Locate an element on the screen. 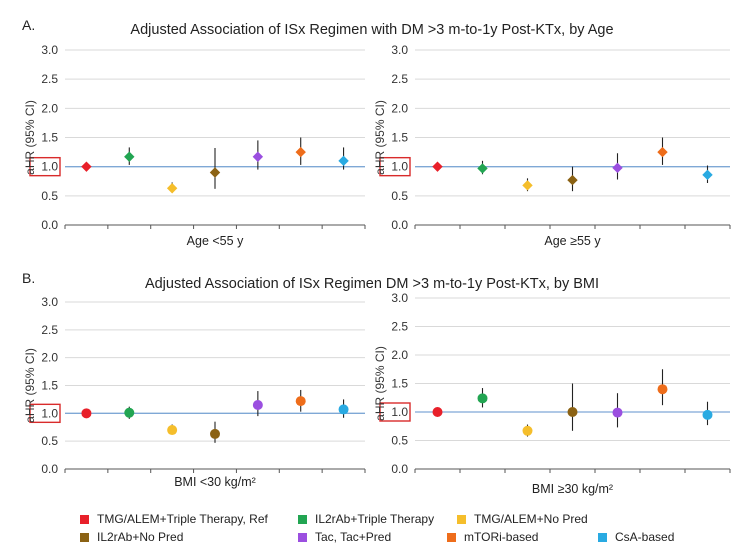  legend-item-il2-triple: IL2rAb+Triple Therapy is located at coordinates (366, 519).